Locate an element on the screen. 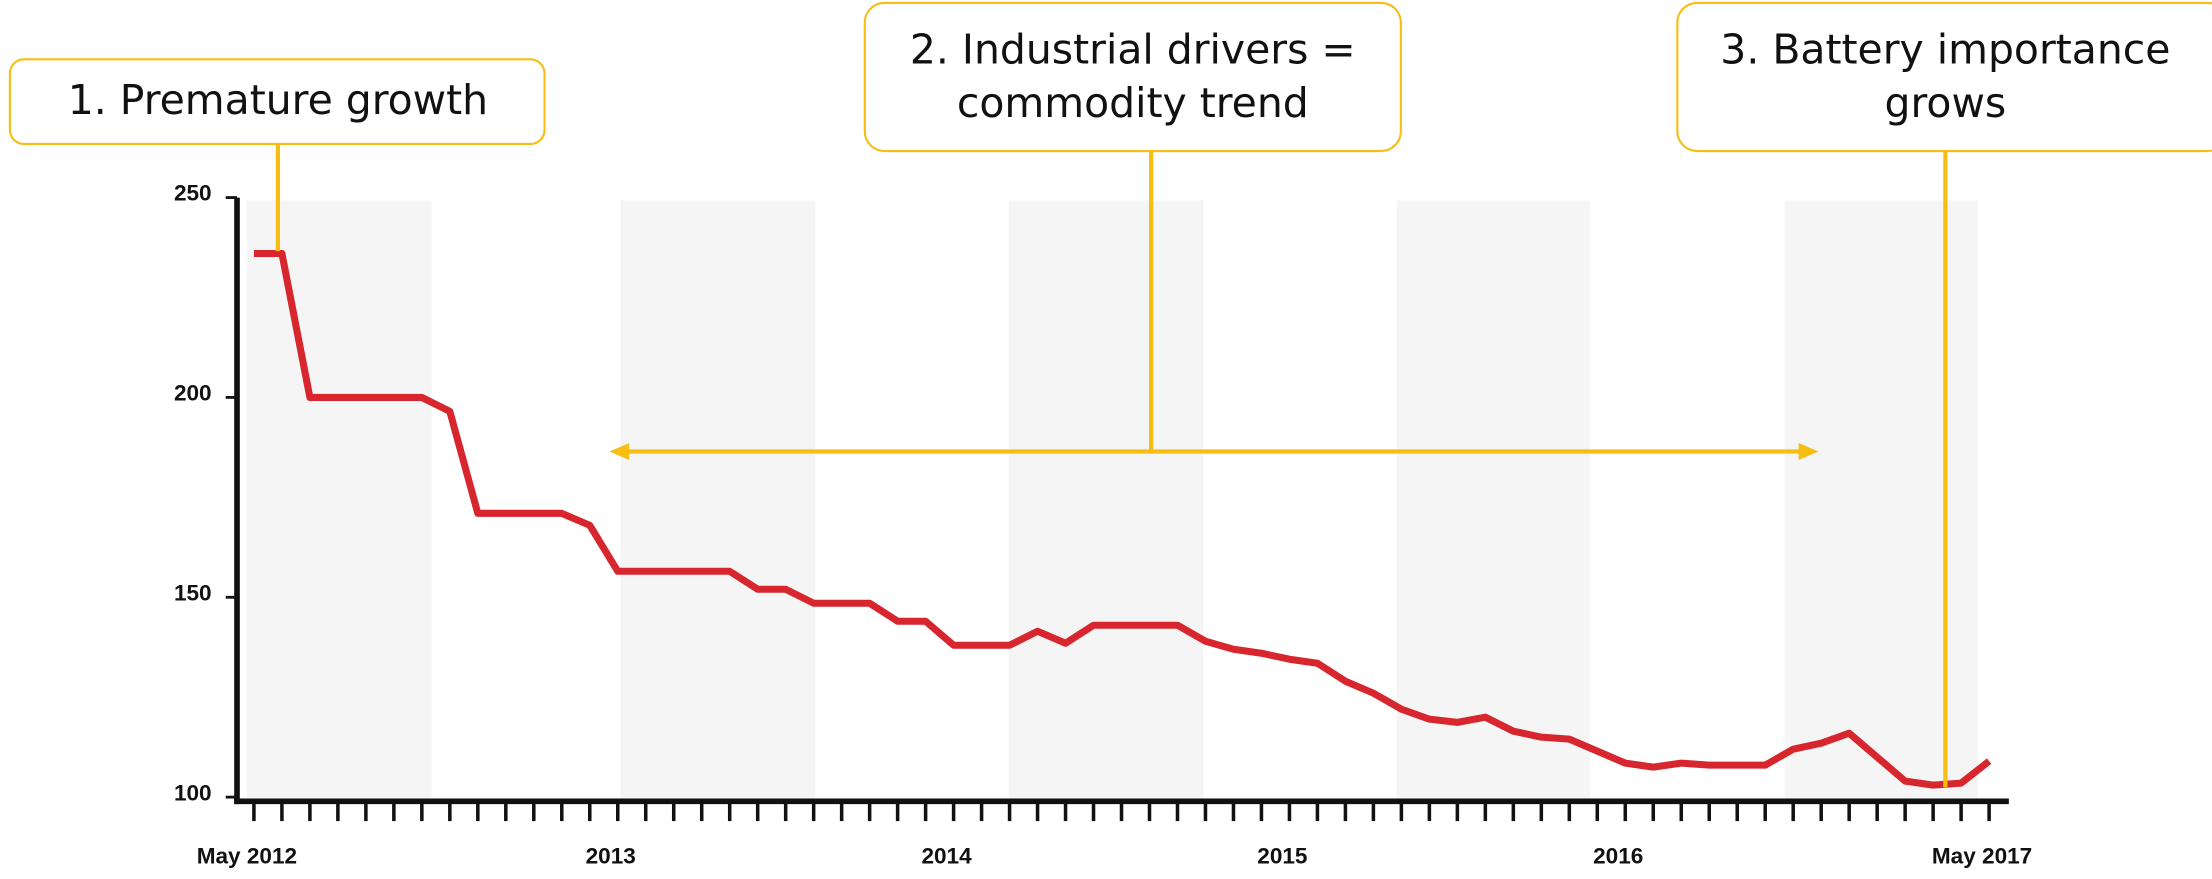  annotation-text: commodity trend is located at coordinates (1133, 103).